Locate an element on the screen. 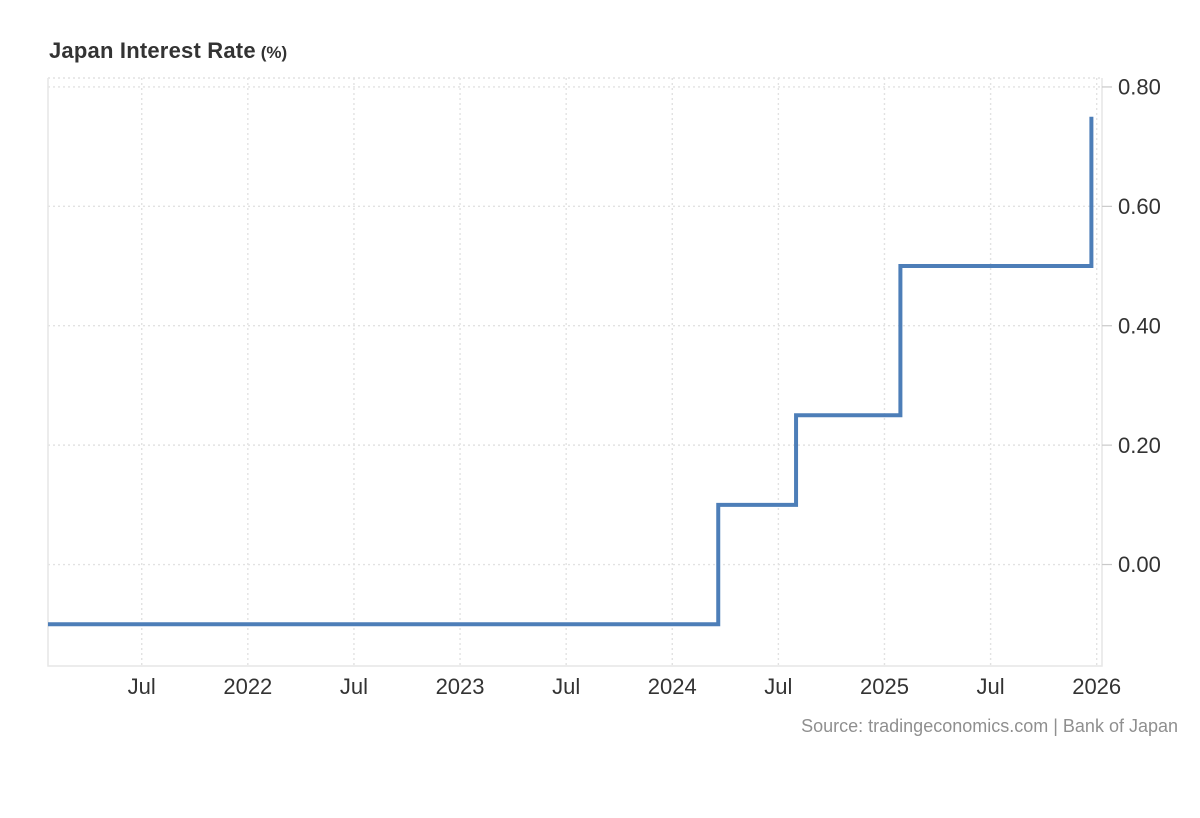 The image size is (1200, 818). chart-header: Japan Interest Rate (%) is located at coordinates (168, 51).